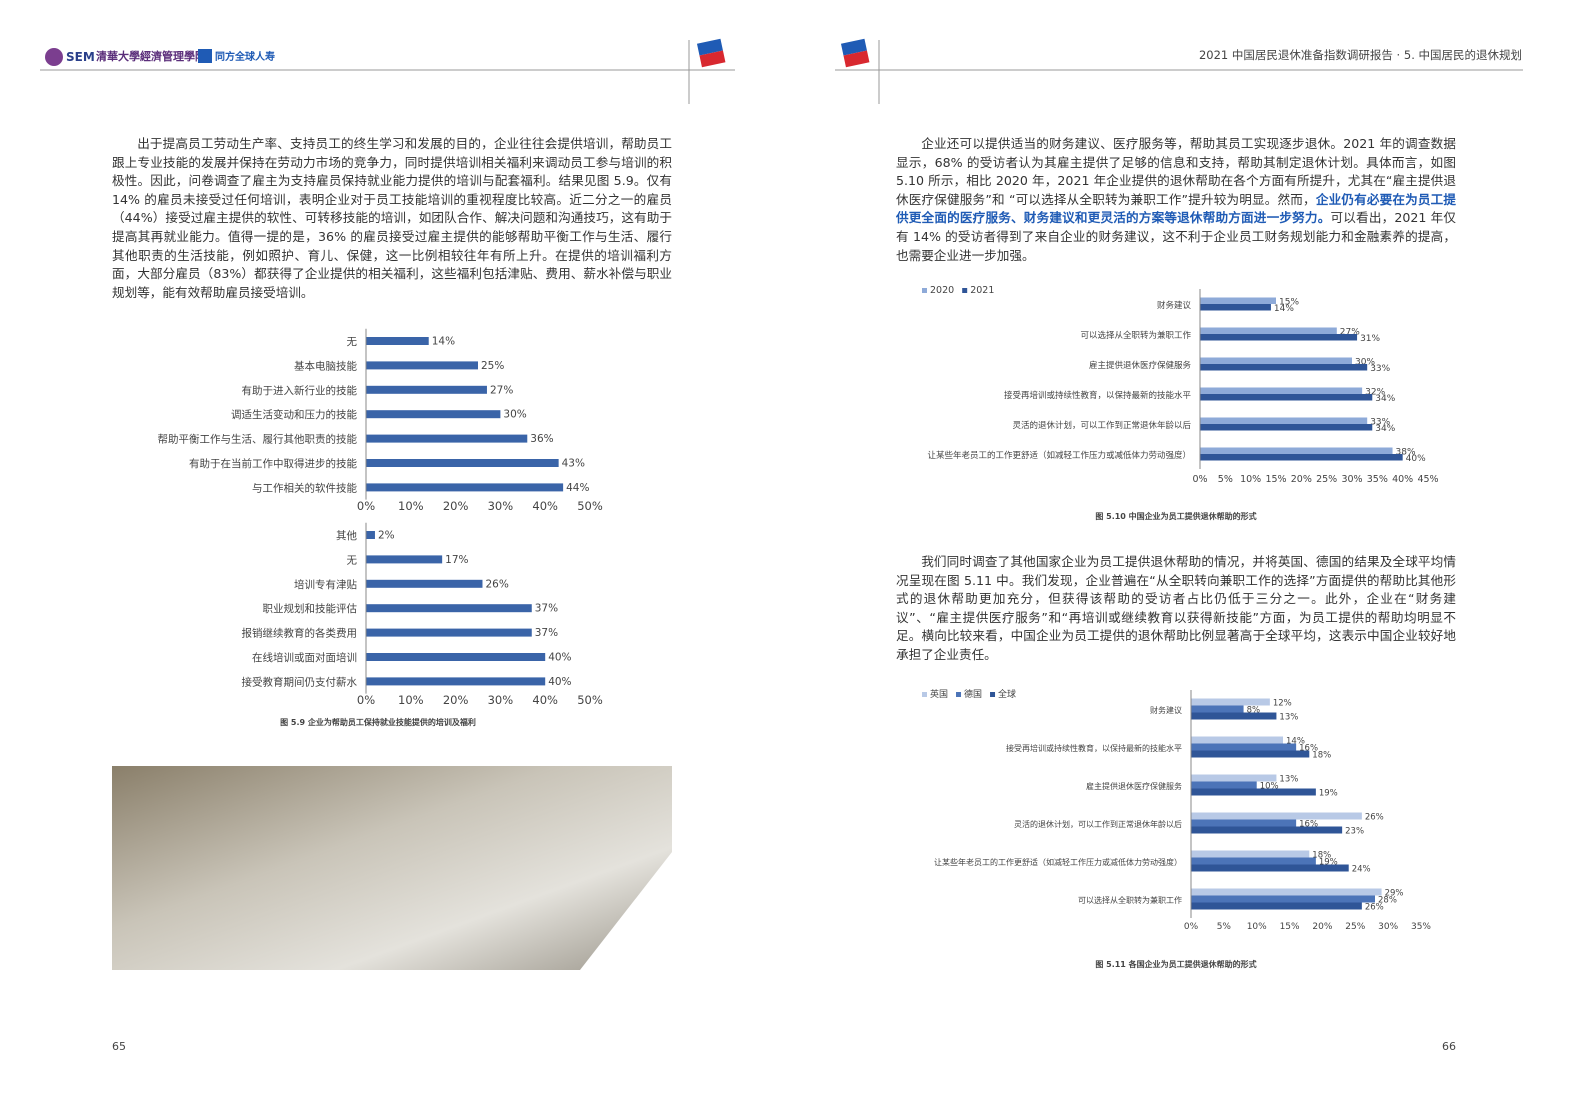 The width and height of the screenshot is (1587, 1096). Describe the element at coordinates (1406, 452) in the screenshot. I see `value-label: 38%` at that location.